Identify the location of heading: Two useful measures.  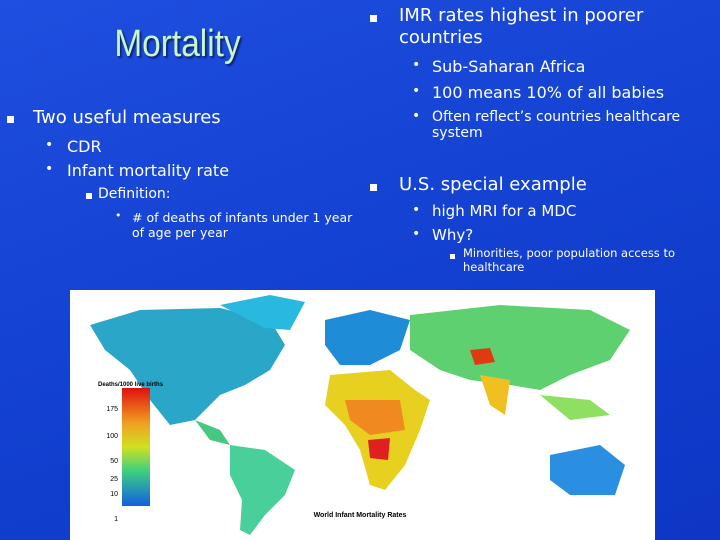
(127, 117).